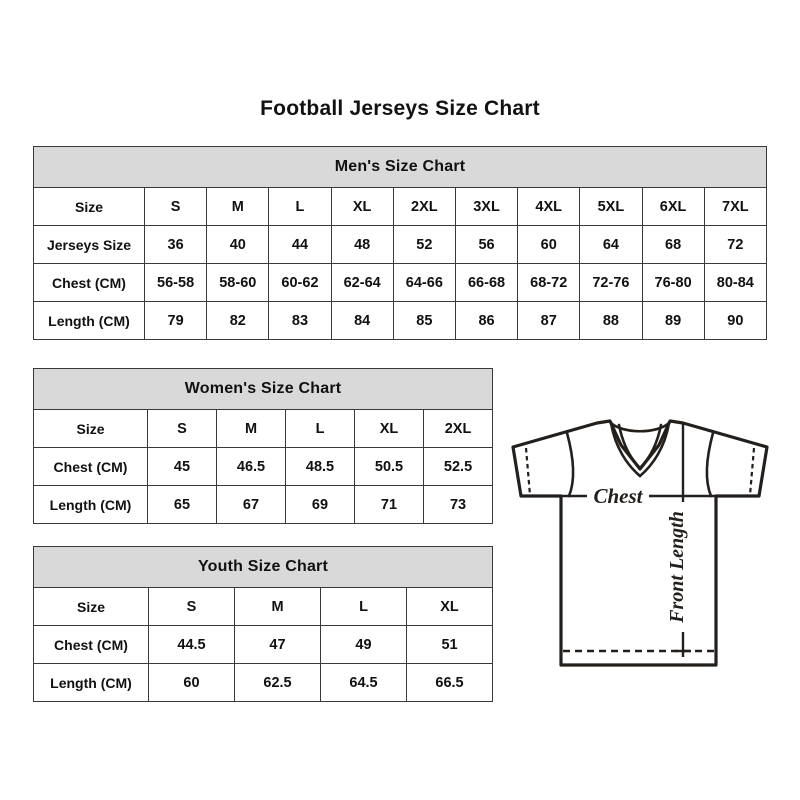  I want to click on page-title: Football Jerseys Size Chart, so click(400, 108).